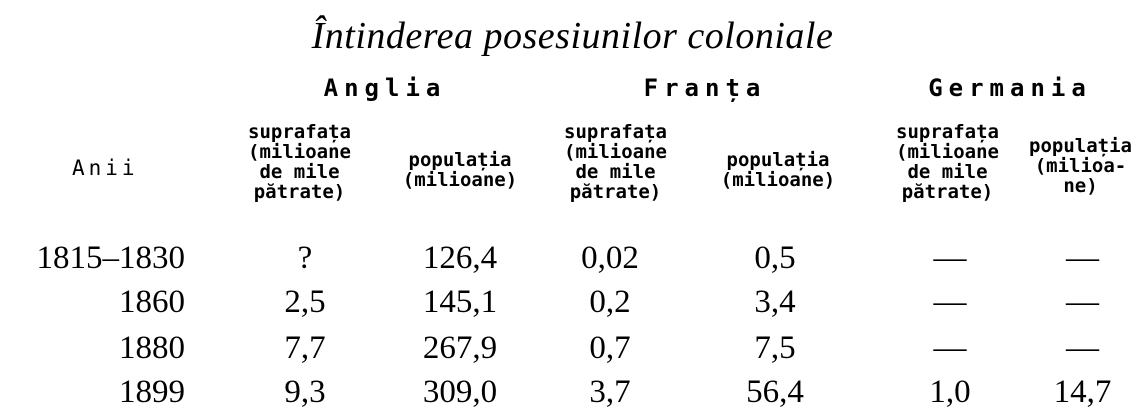 This screenshot has height=420, width=1145. What do you see at coordinates (1080, 166) in the screenshot?
I see `germania-population-header: populația (milioa- ne)` at bounding box center [1080, 166].